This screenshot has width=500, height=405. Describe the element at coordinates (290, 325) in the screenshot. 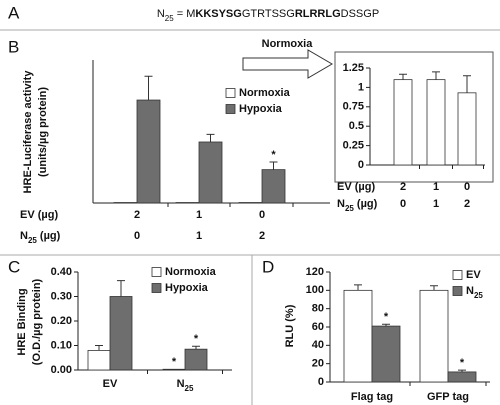

I see `y-axis-label: RLU (%)` at that location.